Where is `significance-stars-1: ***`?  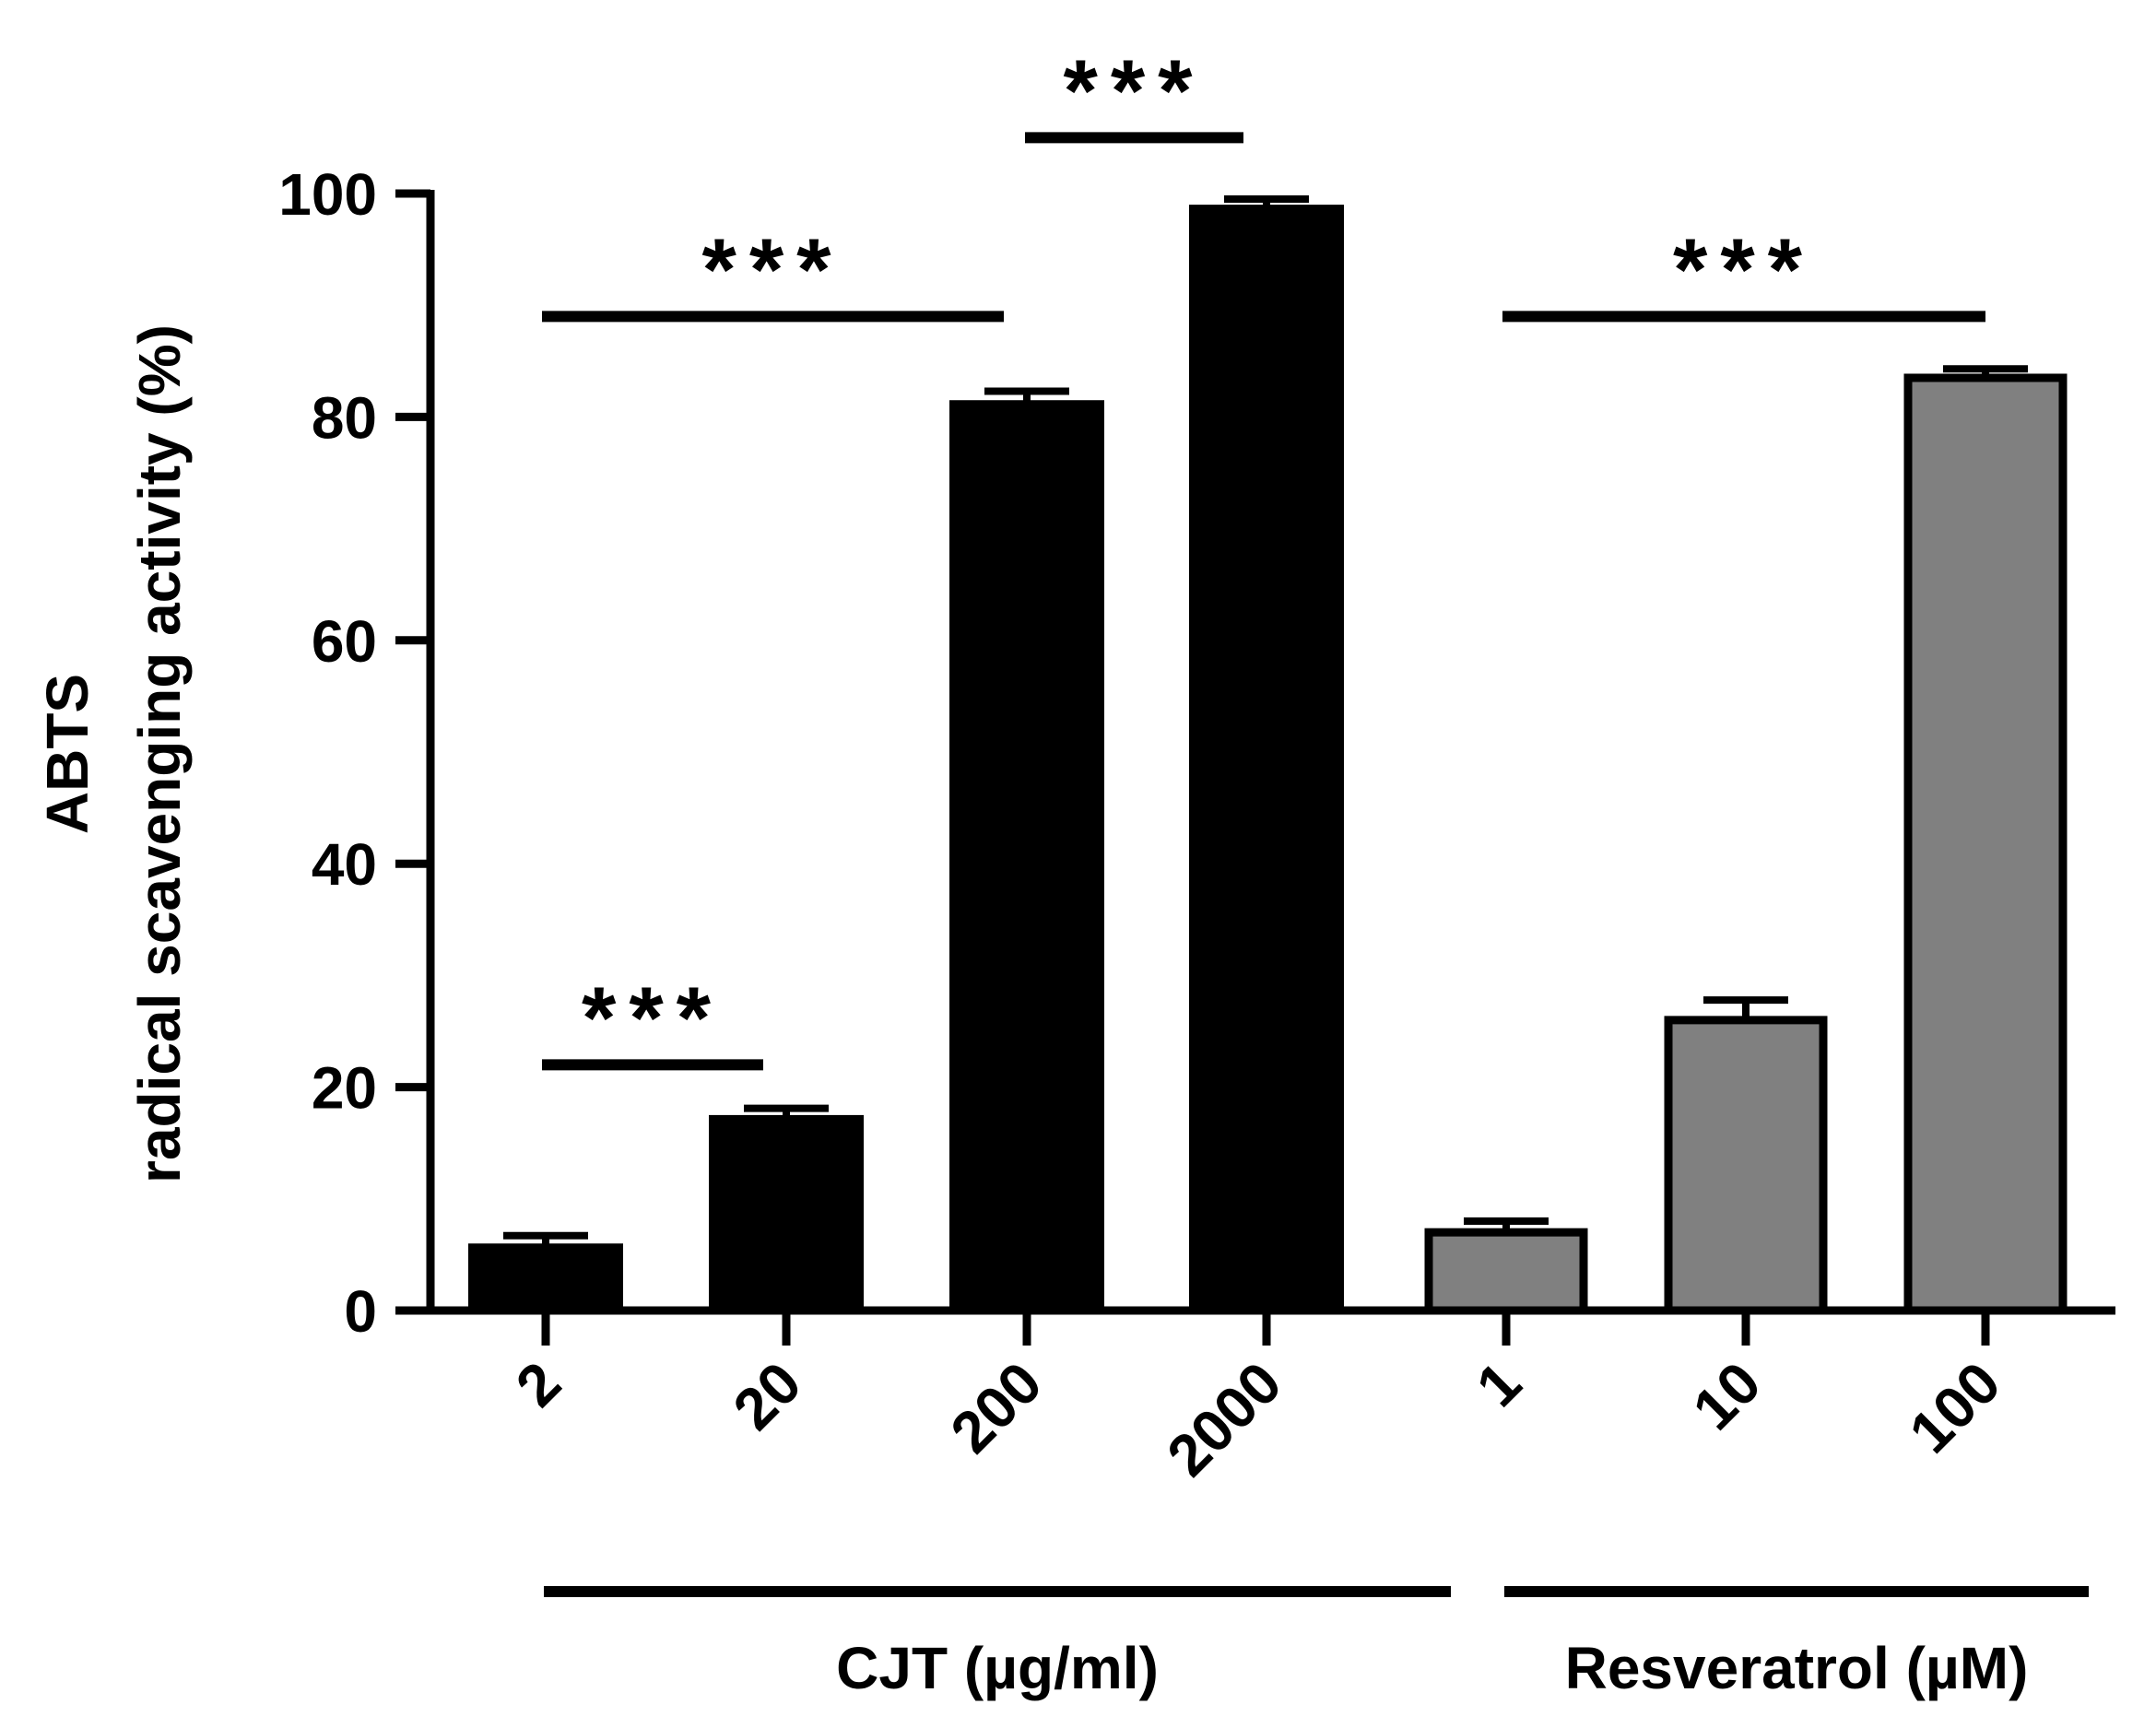 significance-stars-1: *** is located at coordinates (653, 1018).